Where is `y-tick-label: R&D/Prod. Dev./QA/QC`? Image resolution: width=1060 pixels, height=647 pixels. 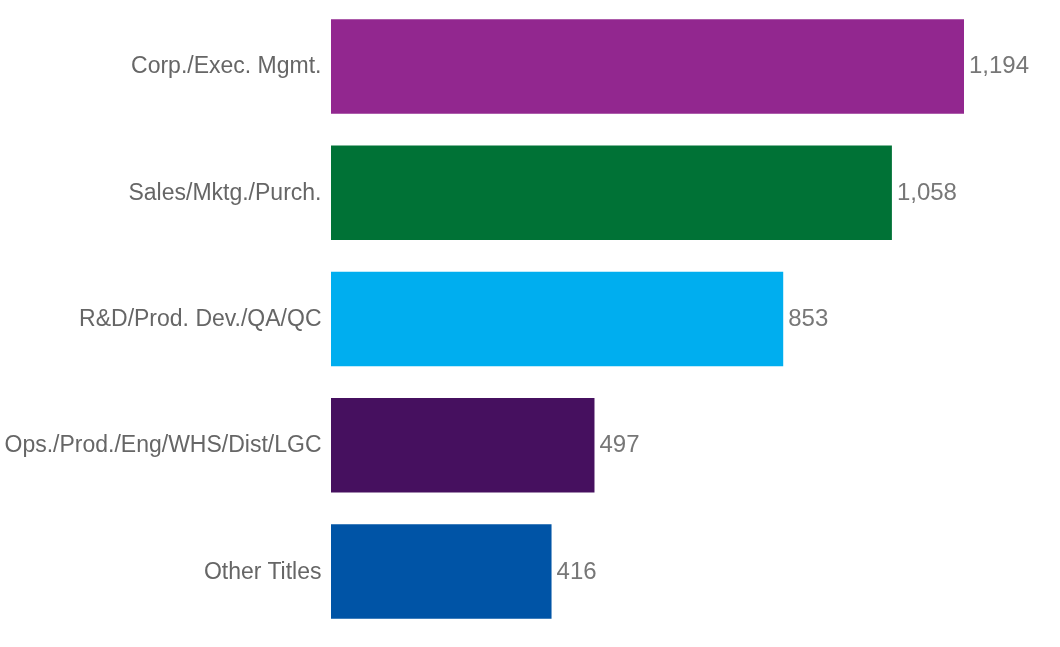
y-tick-label: R&D/Prod. Dev./QA/QC is located at coordinates (200, 318).